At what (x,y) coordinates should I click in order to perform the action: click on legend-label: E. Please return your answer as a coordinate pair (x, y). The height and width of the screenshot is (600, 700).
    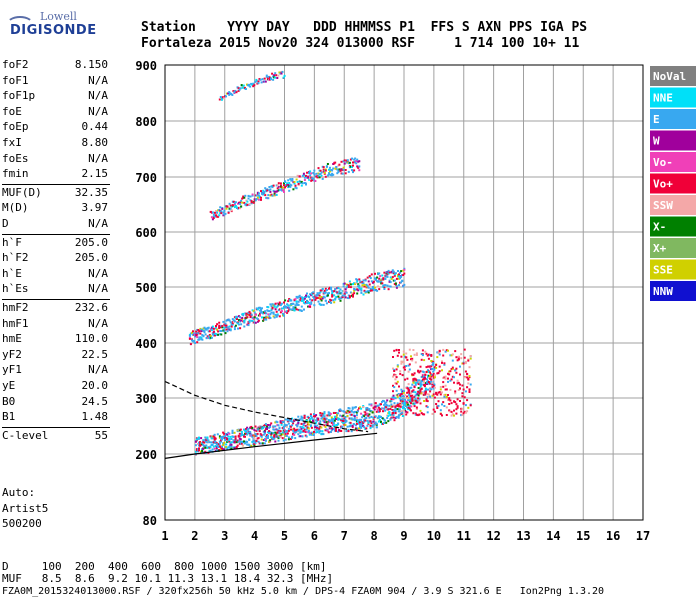
    Looking at the image, I should click on (656, 119).